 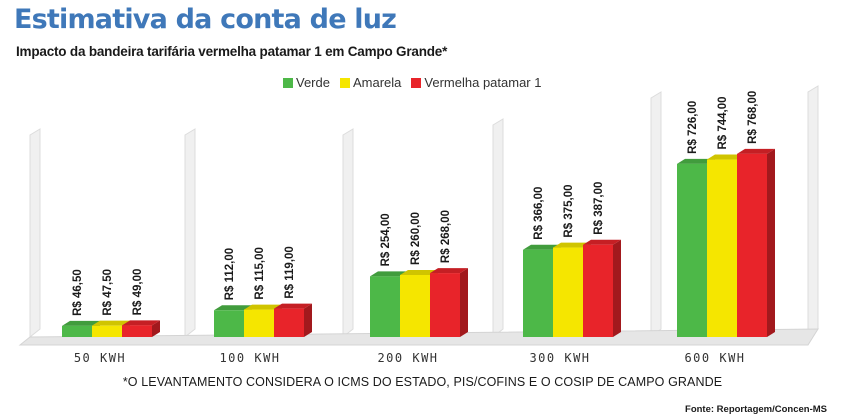 I want to click on legend-swatch-amarela, so click(x=344, y=82).